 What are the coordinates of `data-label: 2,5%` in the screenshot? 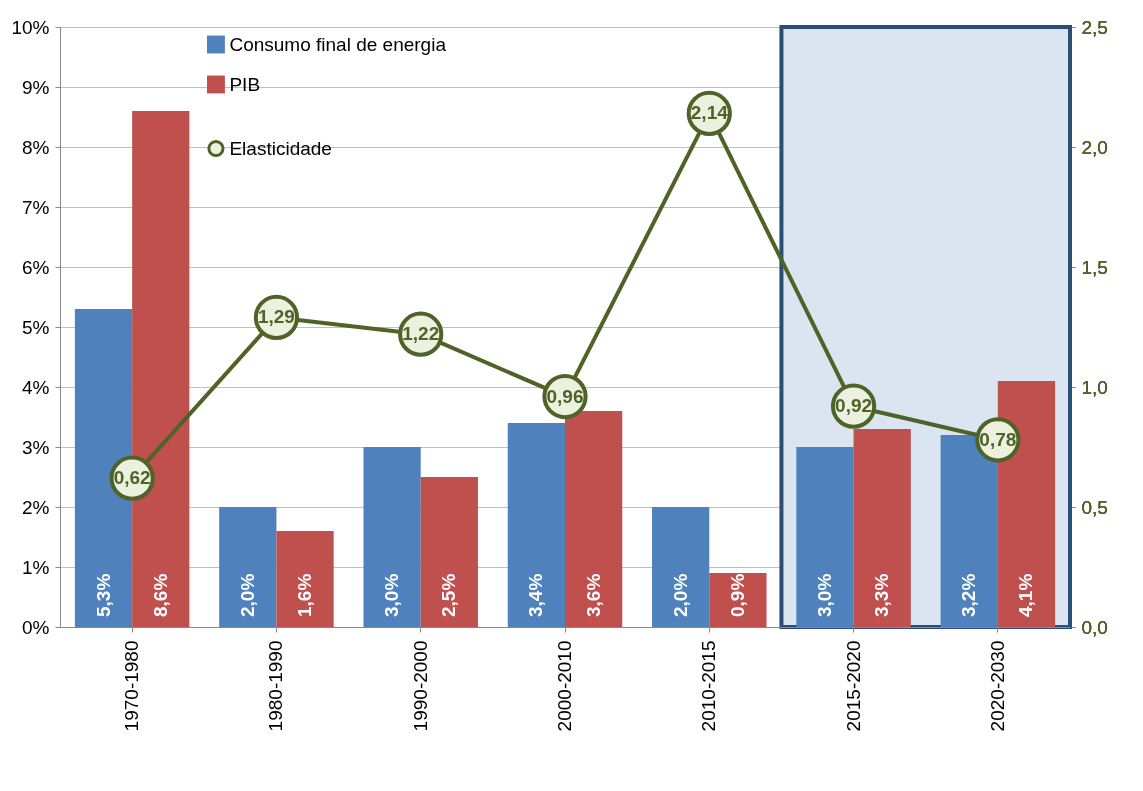 It's located at (449, 595).